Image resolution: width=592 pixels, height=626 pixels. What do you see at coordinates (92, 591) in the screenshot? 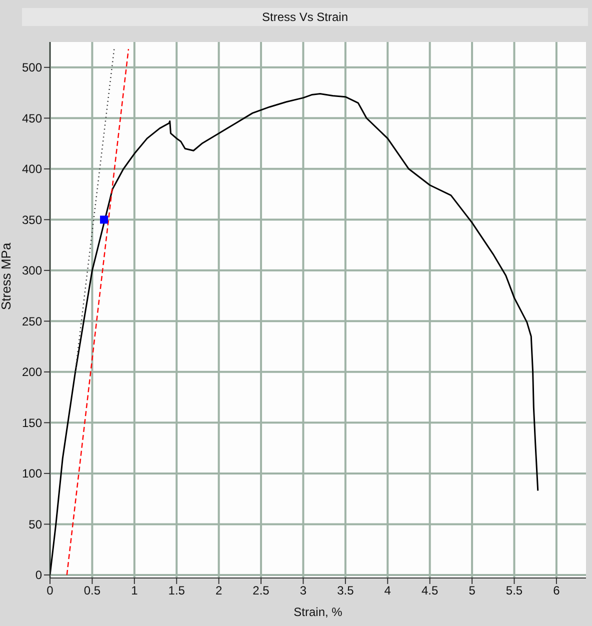
I see `x-tick-label: 0.5` at bounding box center [92, 591].